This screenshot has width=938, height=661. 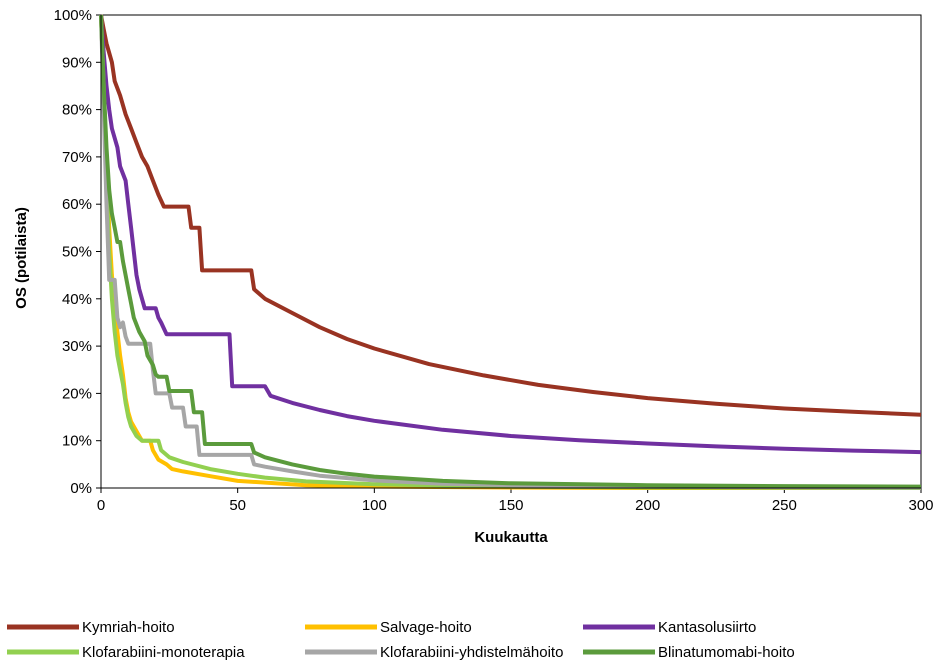 I want to click on y-tick-label: 90%, so click(x=77, y=62).